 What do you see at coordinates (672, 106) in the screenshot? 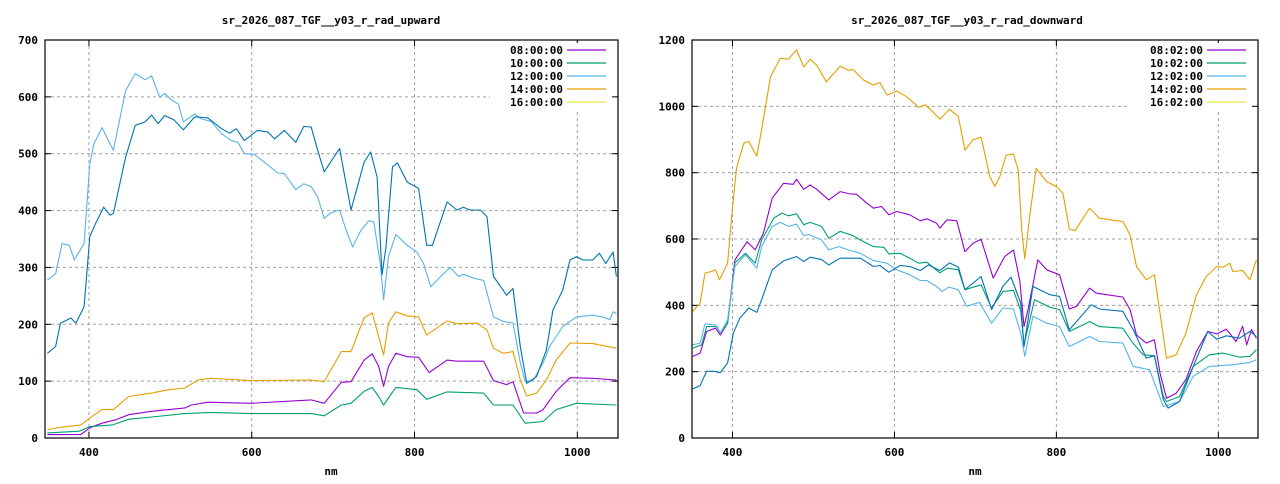
I see `y-tick-label: 1000` at bounding box center [672, 106].